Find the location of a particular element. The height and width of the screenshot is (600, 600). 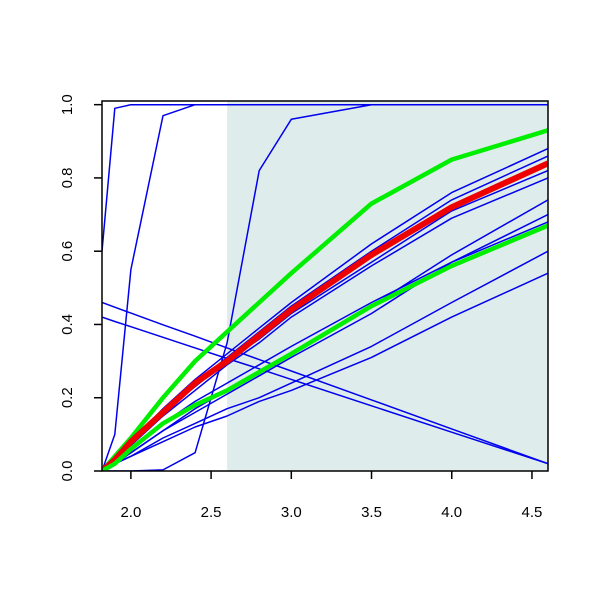

x-tick-label: 2.0 is located at coordinates (130, 512).